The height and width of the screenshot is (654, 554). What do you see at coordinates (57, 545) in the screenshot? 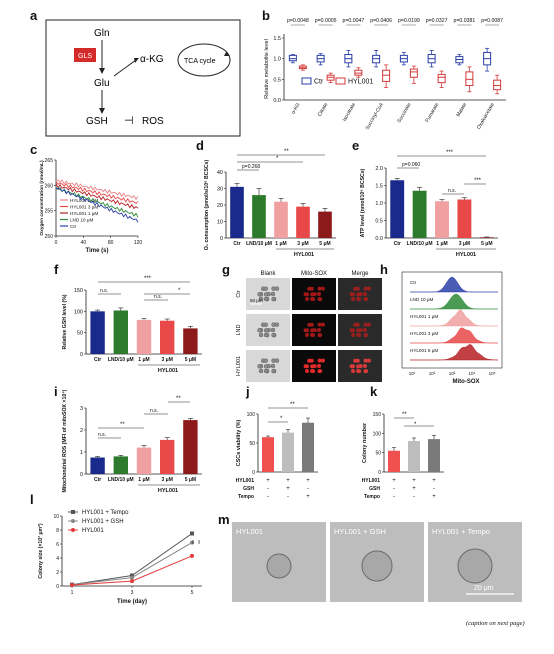
I see `y-tick-label: 6` at bounding box center [57, 545].